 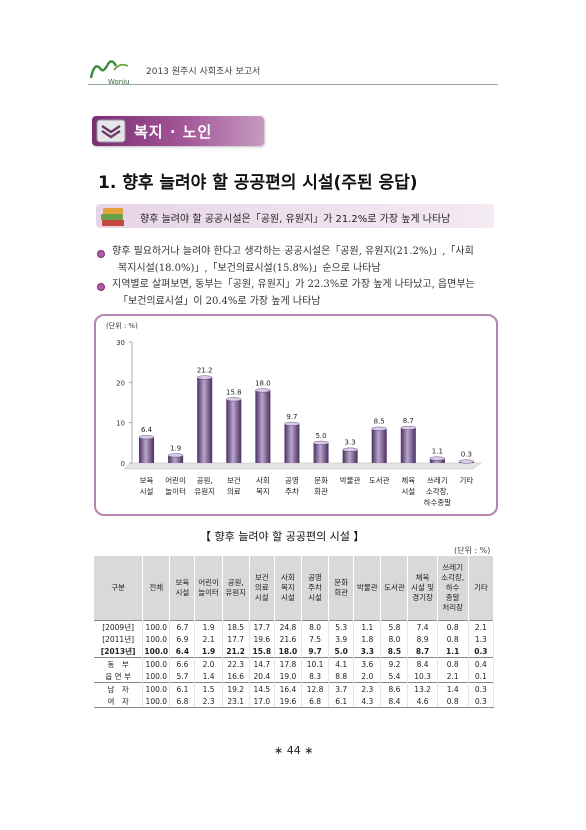 I want to click on chart-category-label: 보건, so click(x=234, y=480).